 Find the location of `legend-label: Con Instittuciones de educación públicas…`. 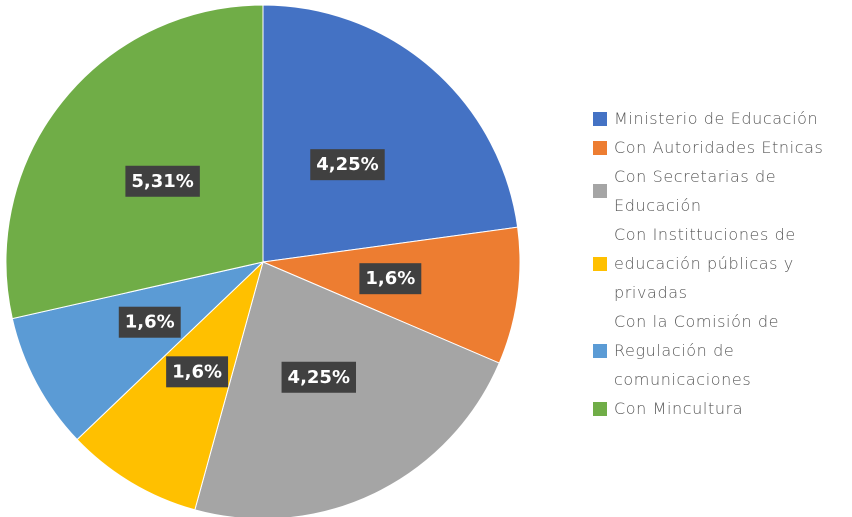

legend-label: Con Instittuciones de educación públicas… is located at coordinates (705, 263).